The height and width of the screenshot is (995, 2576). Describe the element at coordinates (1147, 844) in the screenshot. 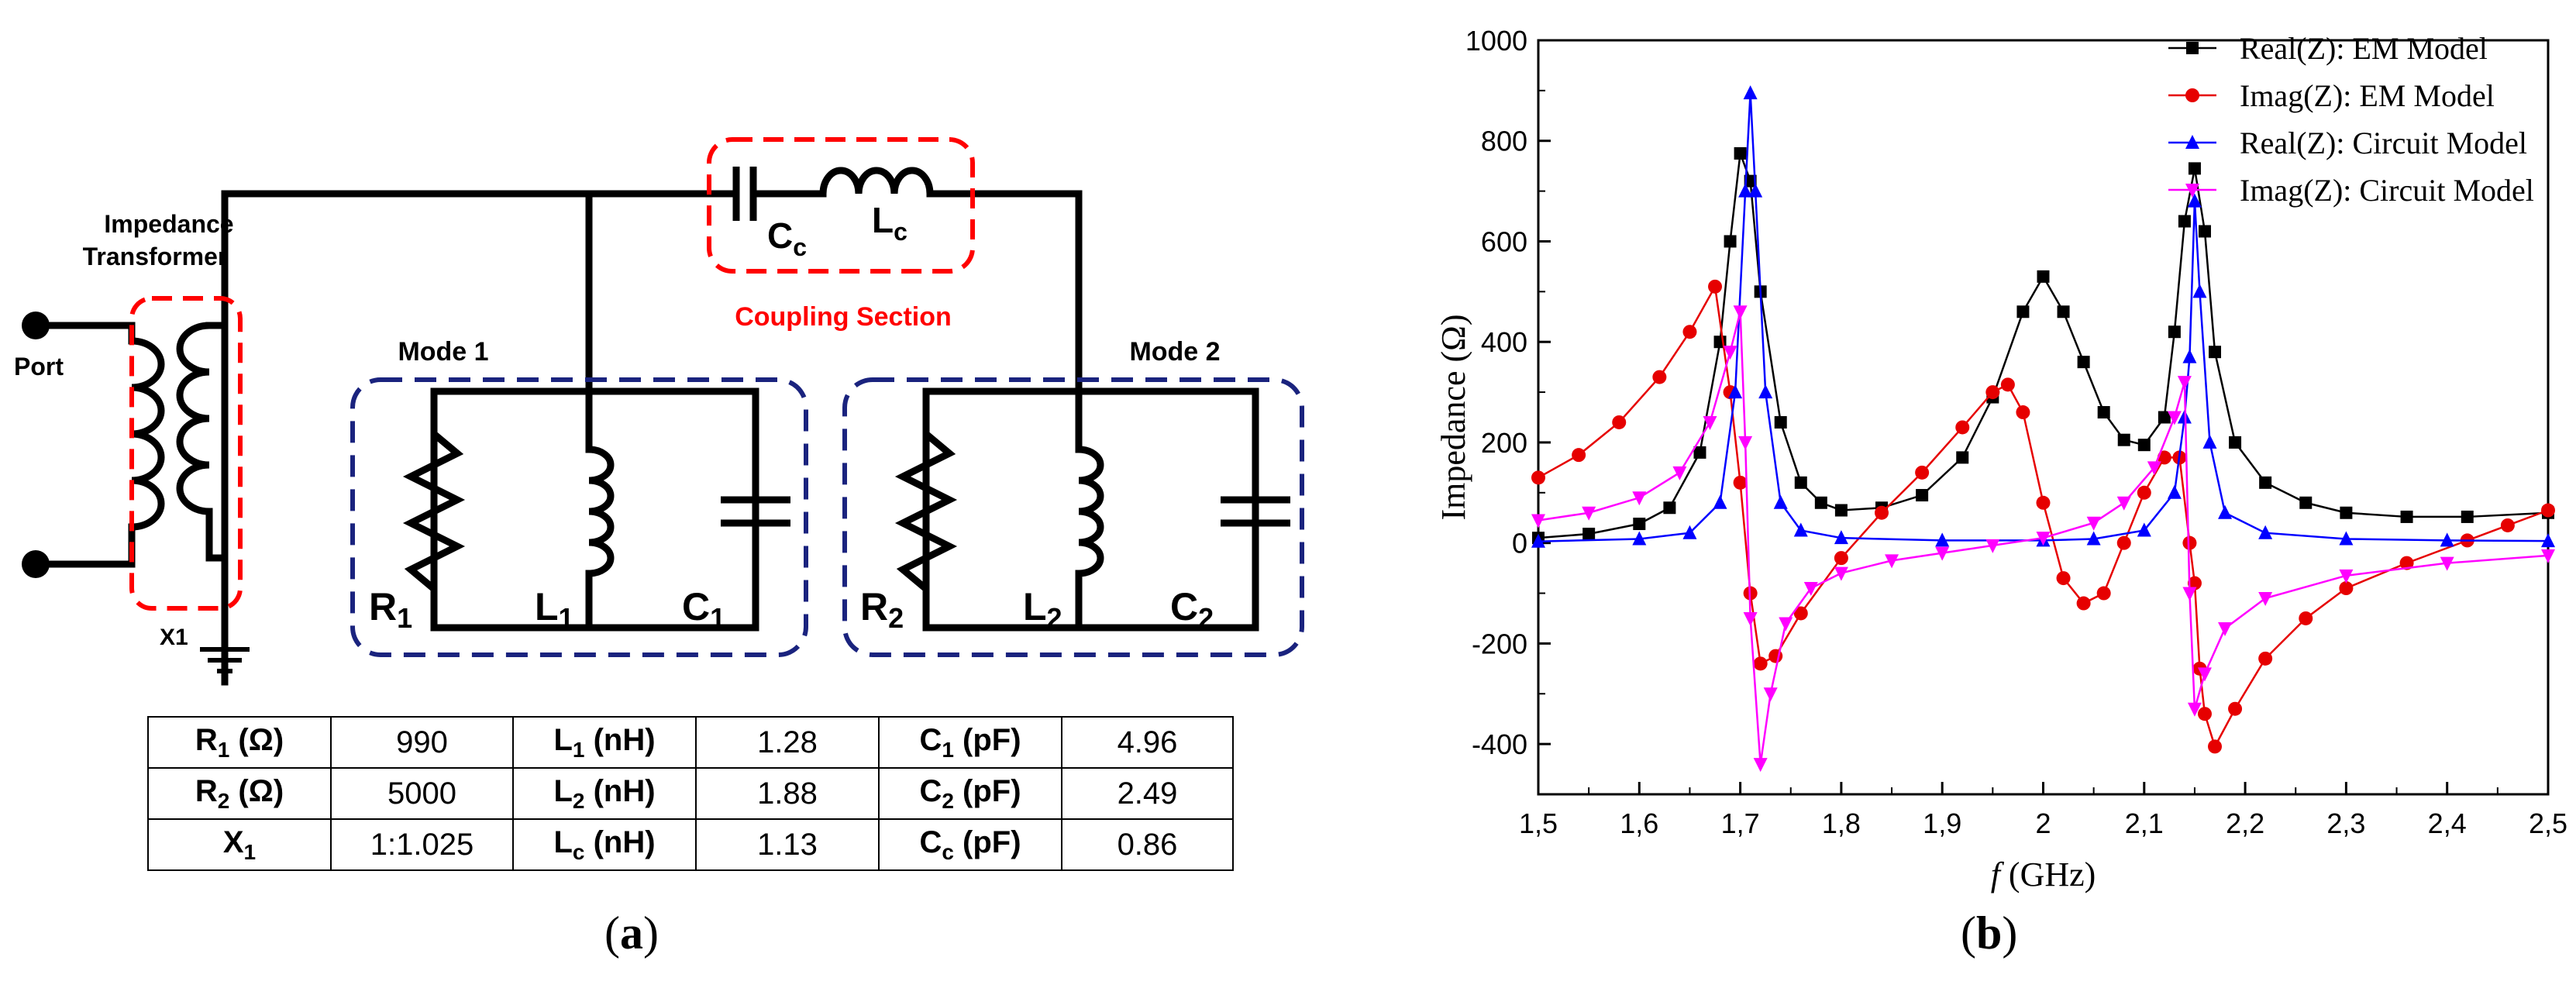

I see `table-value-cell: 0.86` at that location.